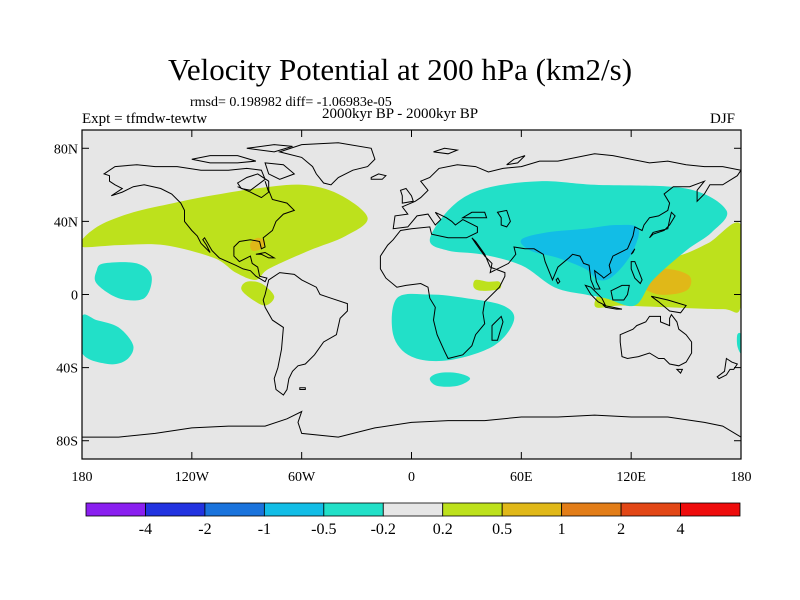  Describe the element at coordinates (145, 119) in the screenshot. I see `experiment-label: Expt = tfmdw-tewtw` at that location.